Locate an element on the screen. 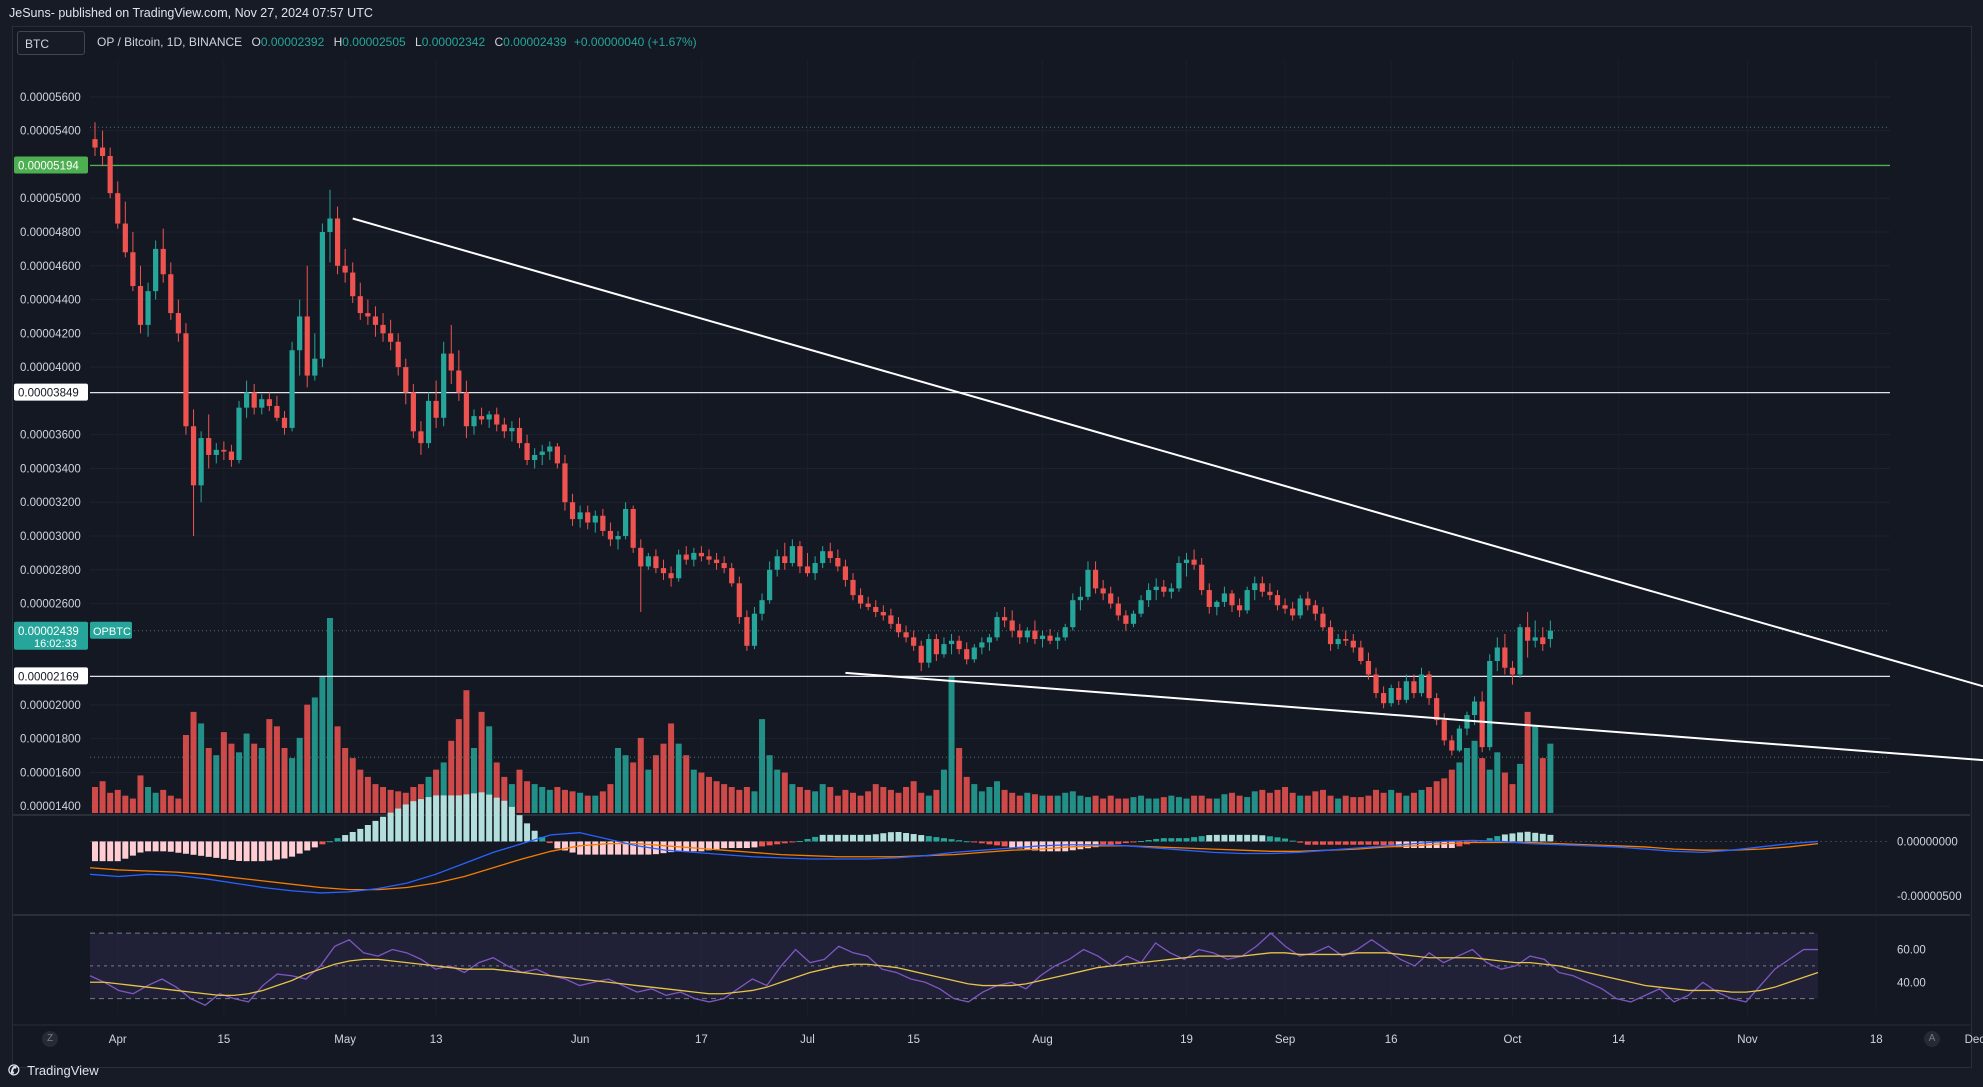 The height and width of the screenshot is (1087, 1983). legend-open-key: O is located at coordinates (256, 42).